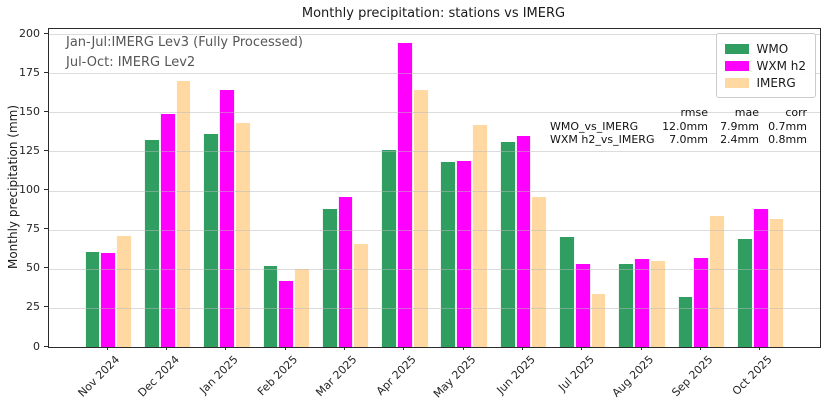 This screenshot has width=832, height=414. Describe the element at coordinates (685, 321) in the screenshot. I see `bar-WMO-Sep-2025` at that location.